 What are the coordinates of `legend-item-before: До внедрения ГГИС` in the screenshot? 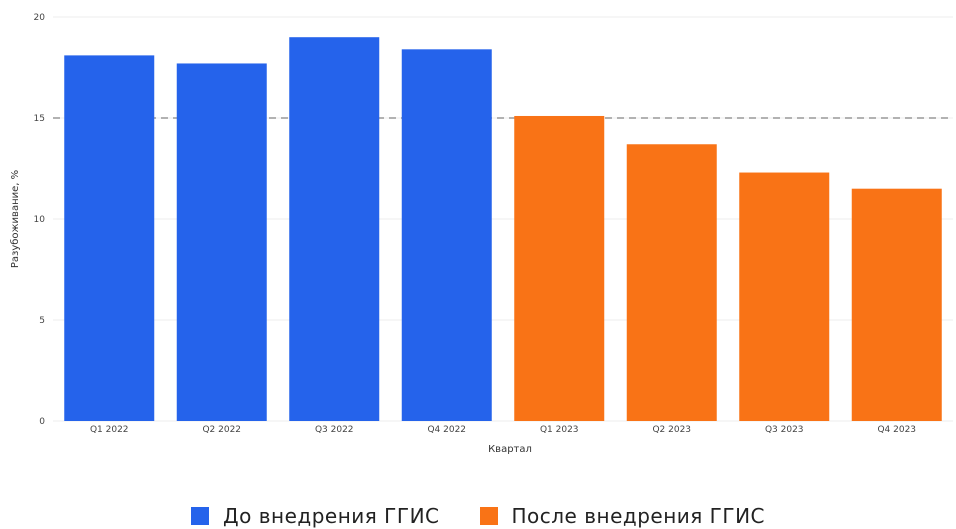 It's located at (315, 516).